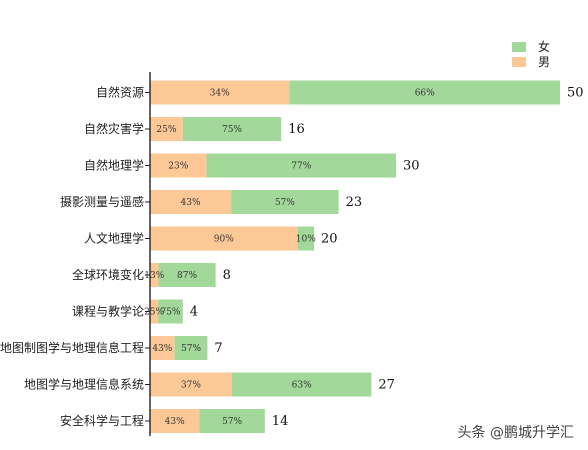  Describe the element at coordinates (84, 384) in the screenshot. I see `category-label: 地图学与地理信息系统` at that location.